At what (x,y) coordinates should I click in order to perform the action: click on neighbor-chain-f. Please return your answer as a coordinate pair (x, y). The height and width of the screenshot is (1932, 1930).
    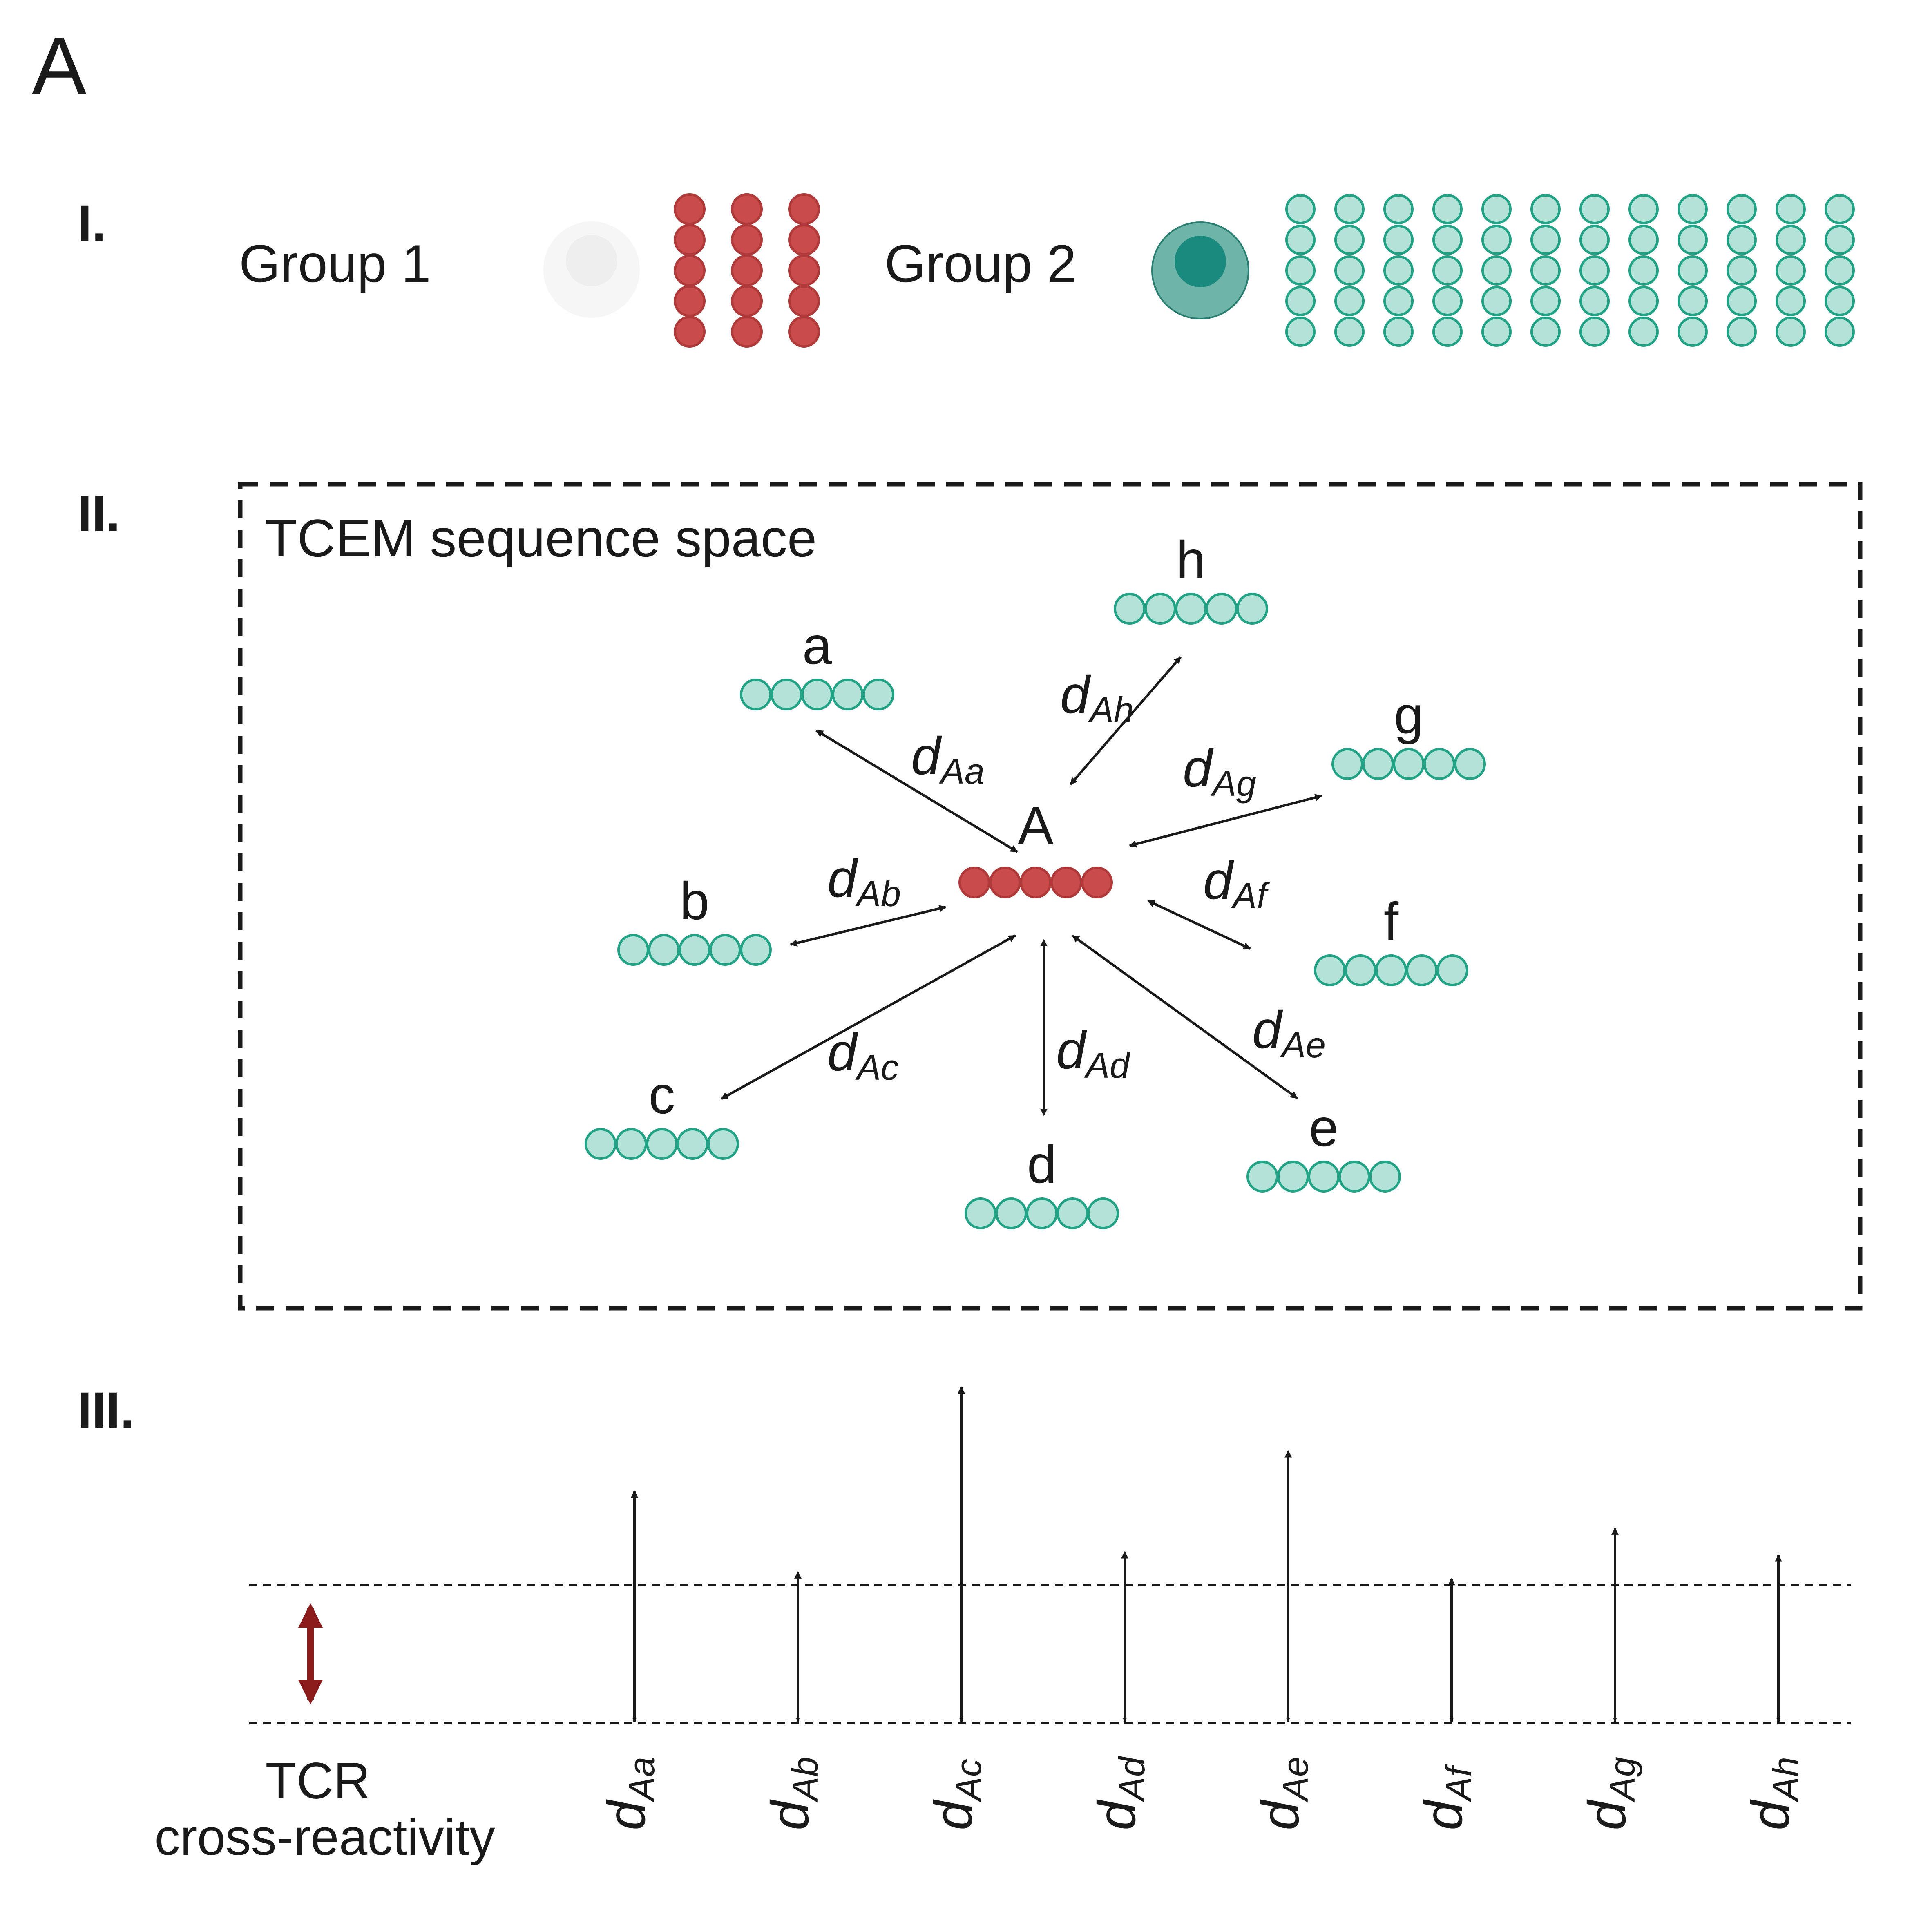
    Looking at the image, I should click on (1391, 970).